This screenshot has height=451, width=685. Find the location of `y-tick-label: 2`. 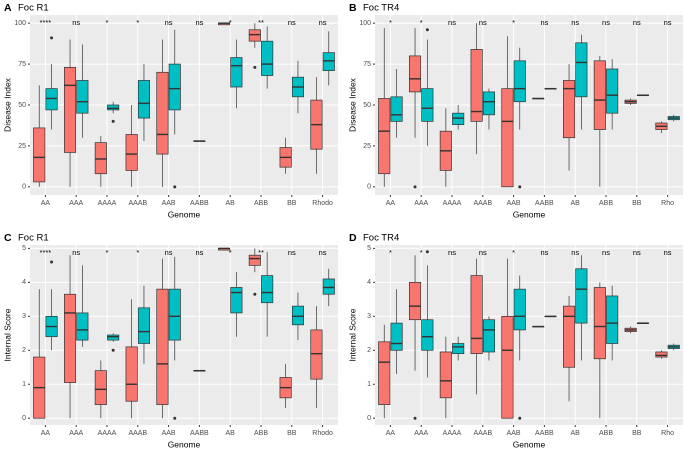

y-tick-label: 2 is located at coordinates (369, 350).